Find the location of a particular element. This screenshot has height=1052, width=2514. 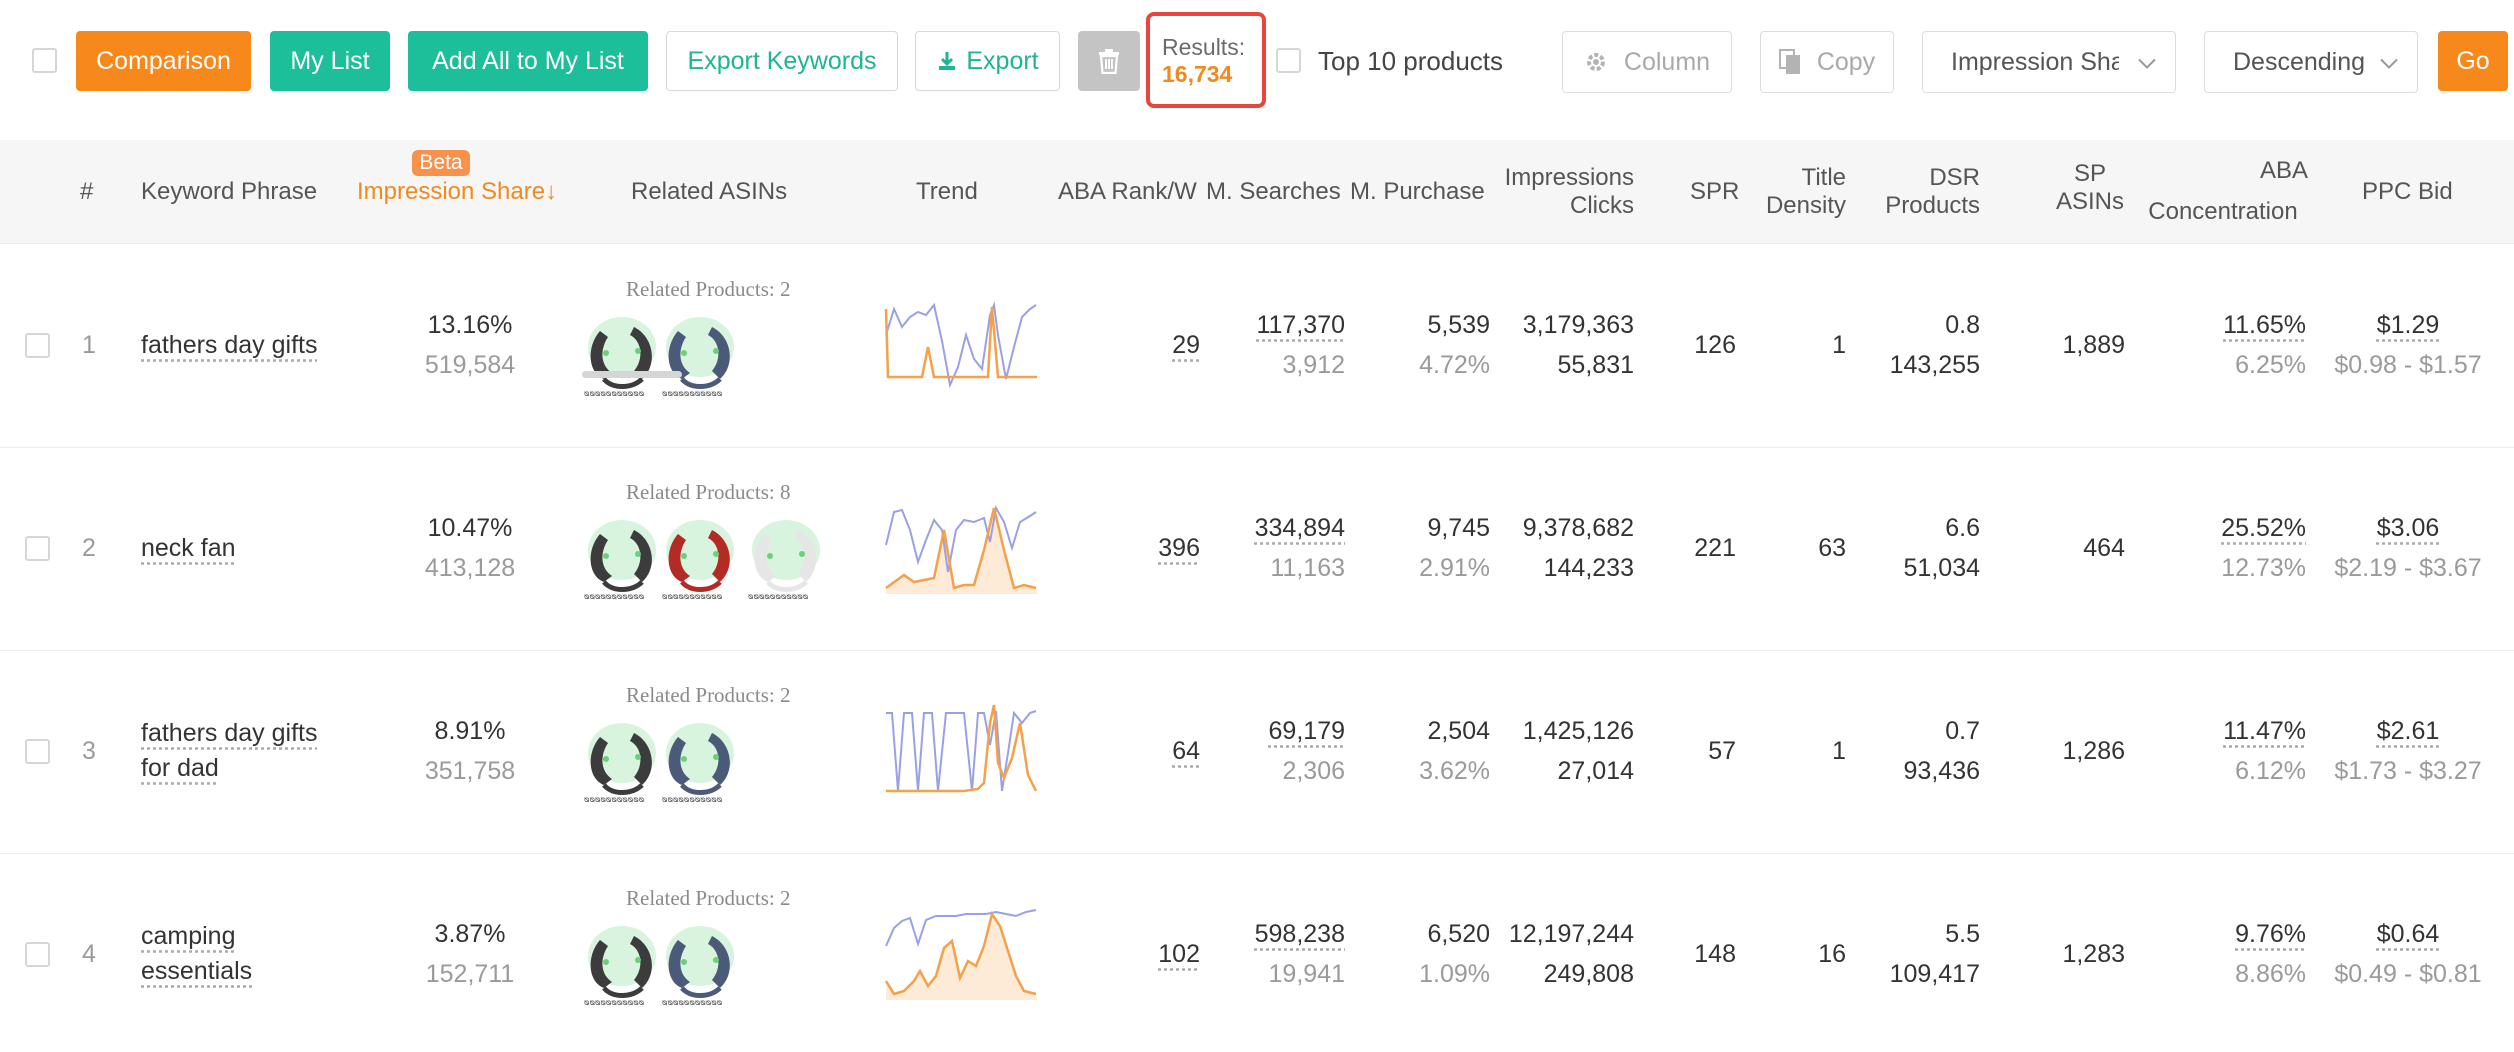

ppc-bid: $2.61 is located at coordinates (2408, 731).